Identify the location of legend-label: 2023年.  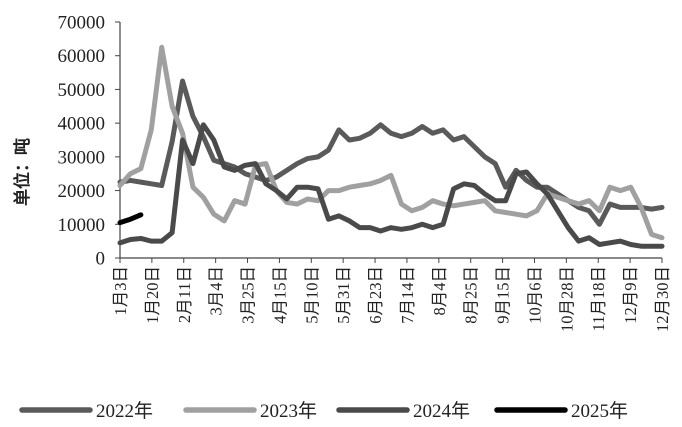
(288, 411).